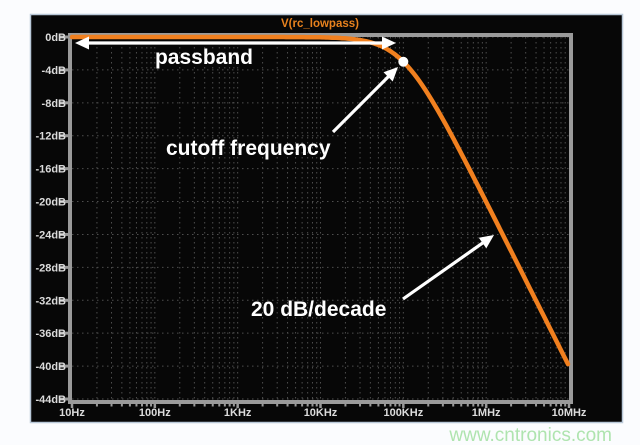 Image resolution: width=640 pixels, height=445 pixels. Describe the element at coordinates (155, 413) in the screenshot. I see `x-tick-label: 100Hz` at that location.